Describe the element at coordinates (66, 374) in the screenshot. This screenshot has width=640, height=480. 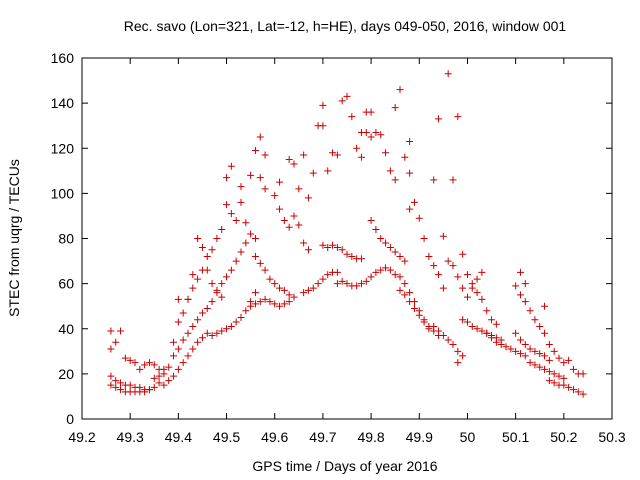
I see `y-tick-label: 20` at that location.